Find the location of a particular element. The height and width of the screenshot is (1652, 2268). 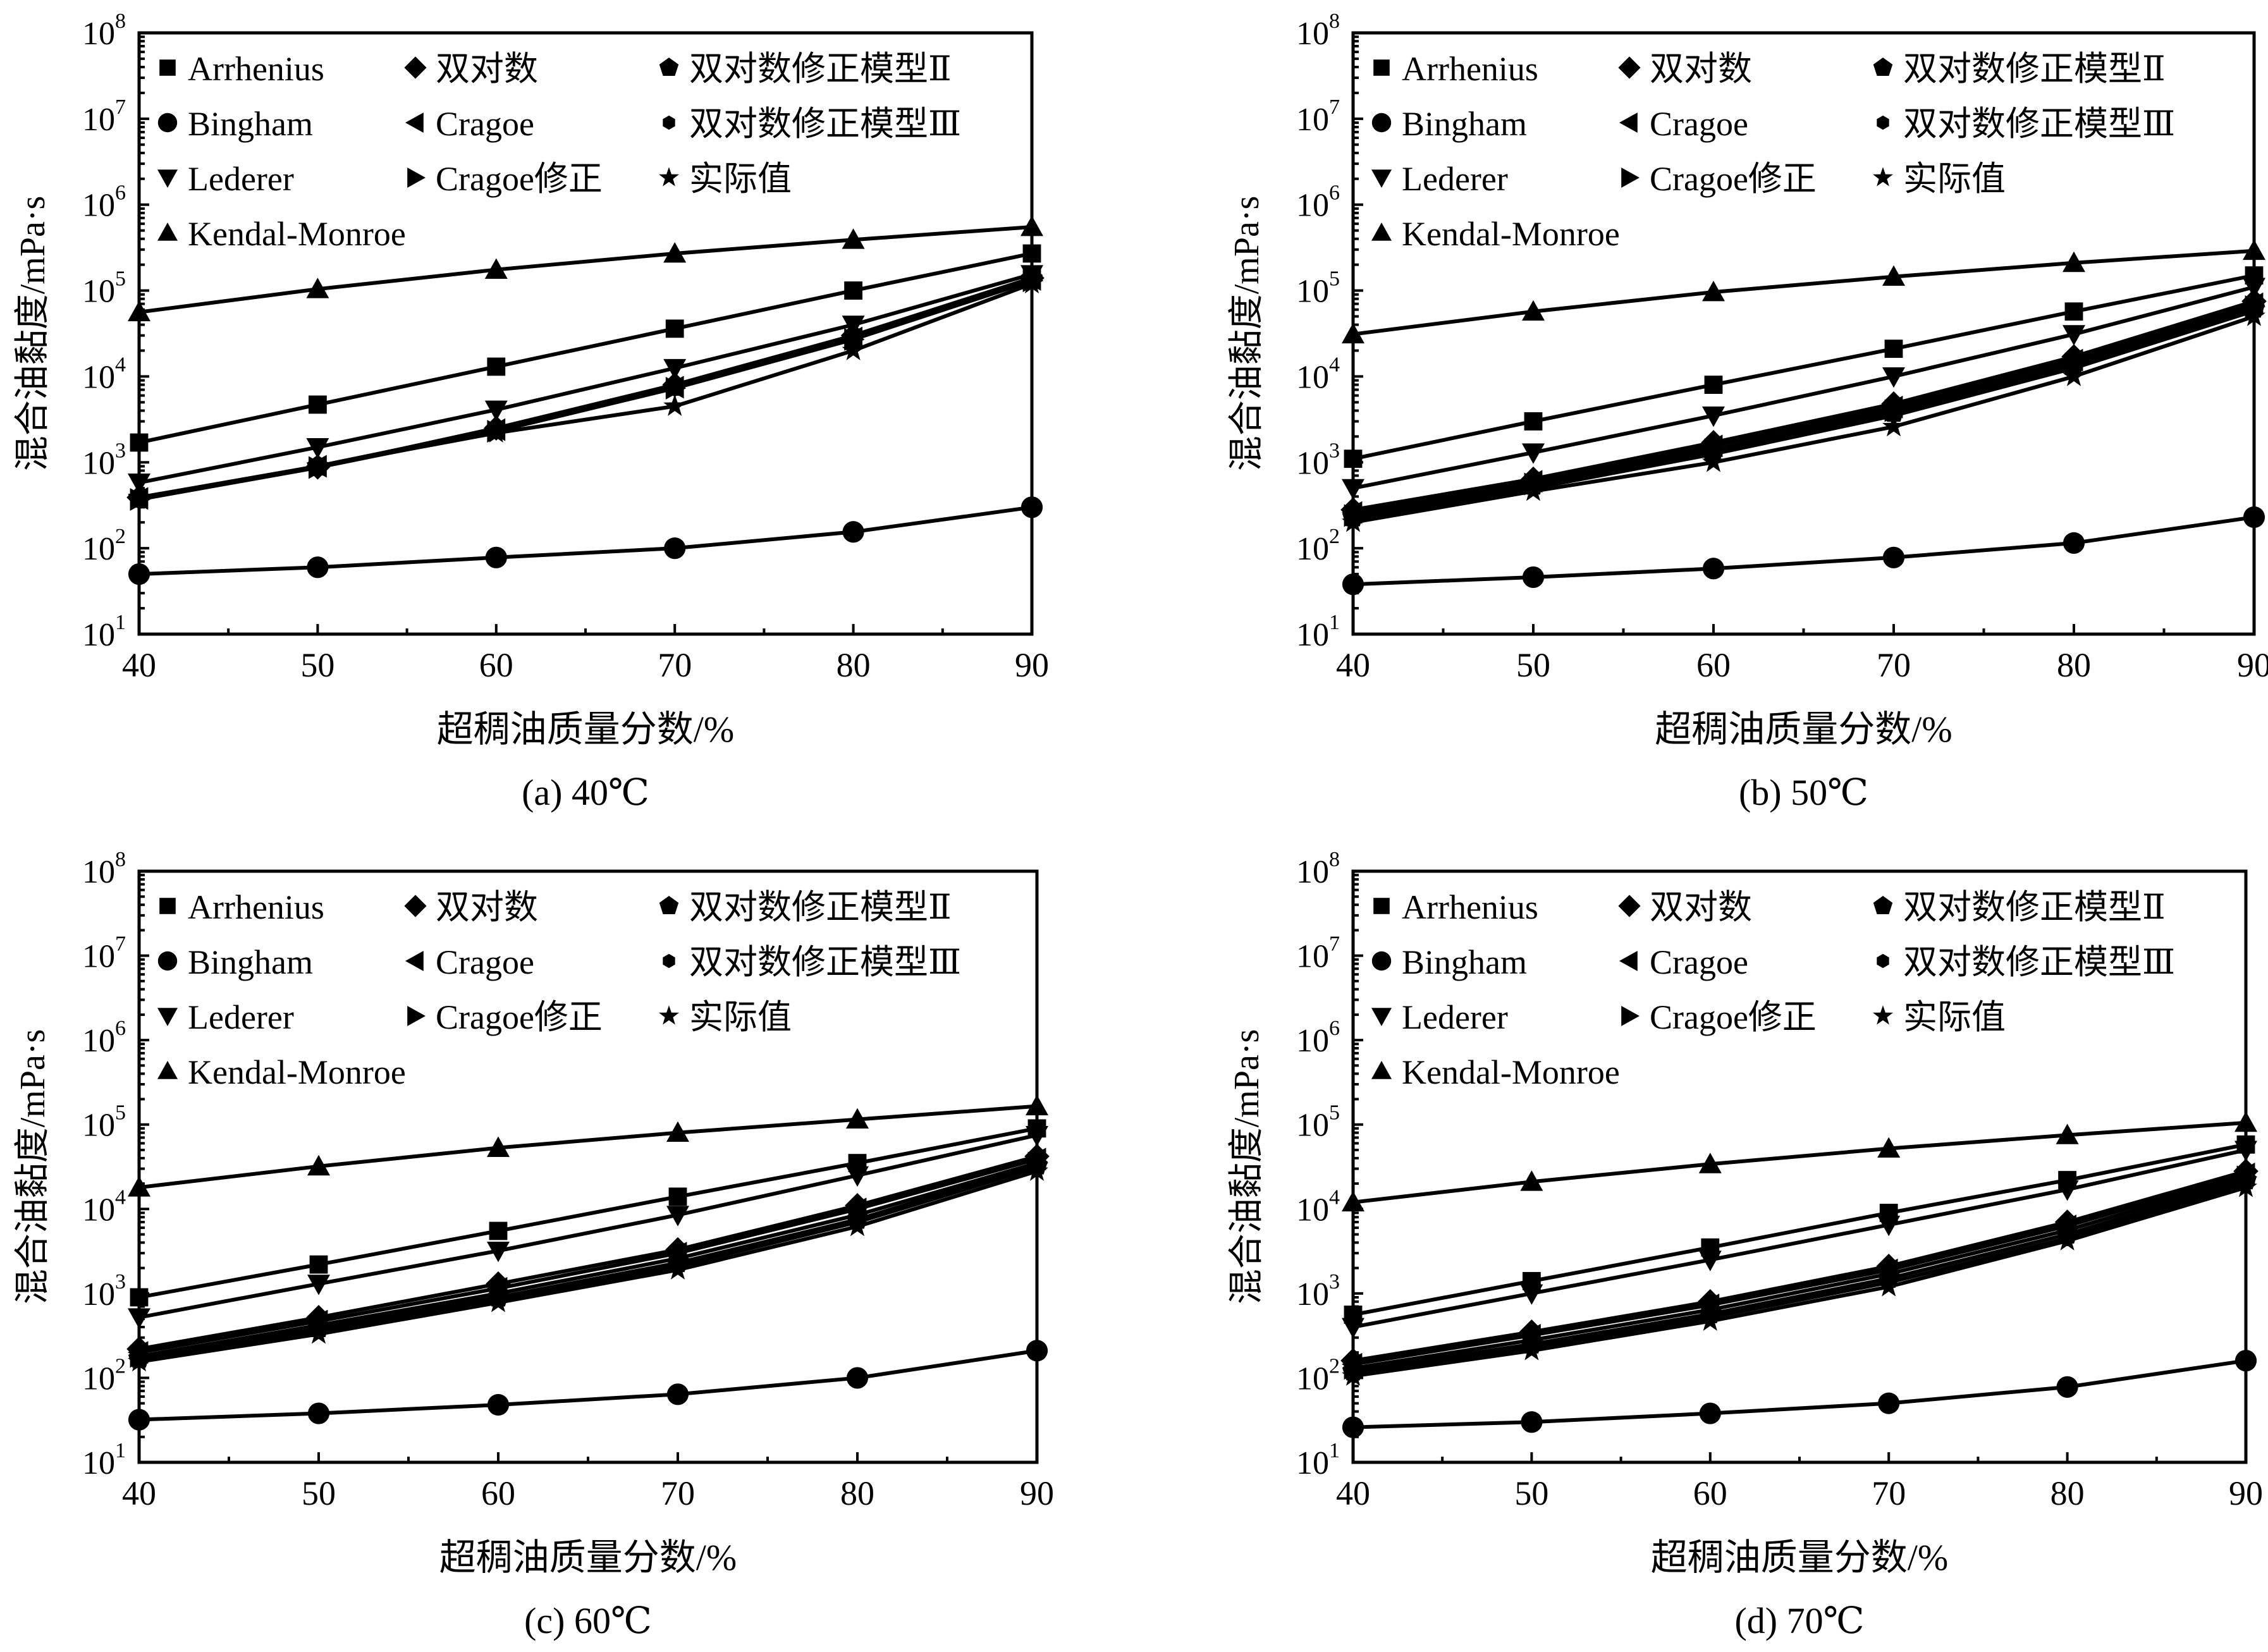

y-tick-label: 10⁵ is located at coordinates (104, 1122).